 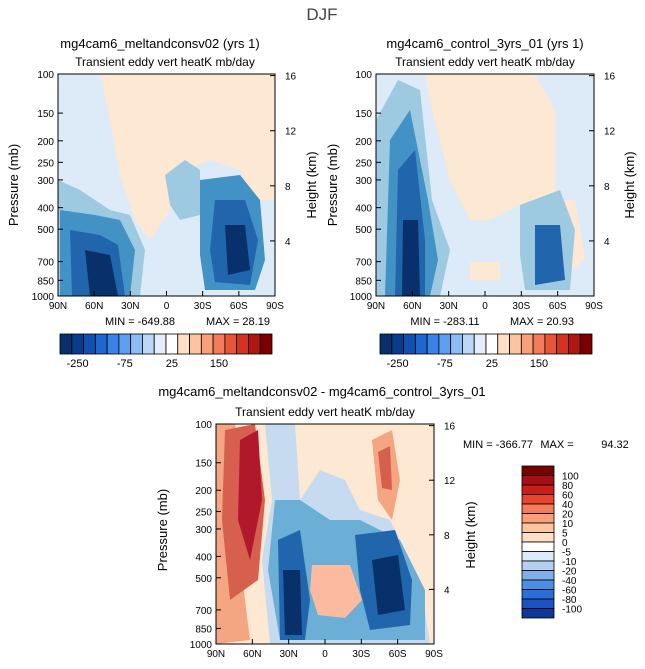 What do you see at coordinates (607, 187) in the screenshot?
I see `panel2-y2-tick-label: 8` at bounding box center [607, 187].